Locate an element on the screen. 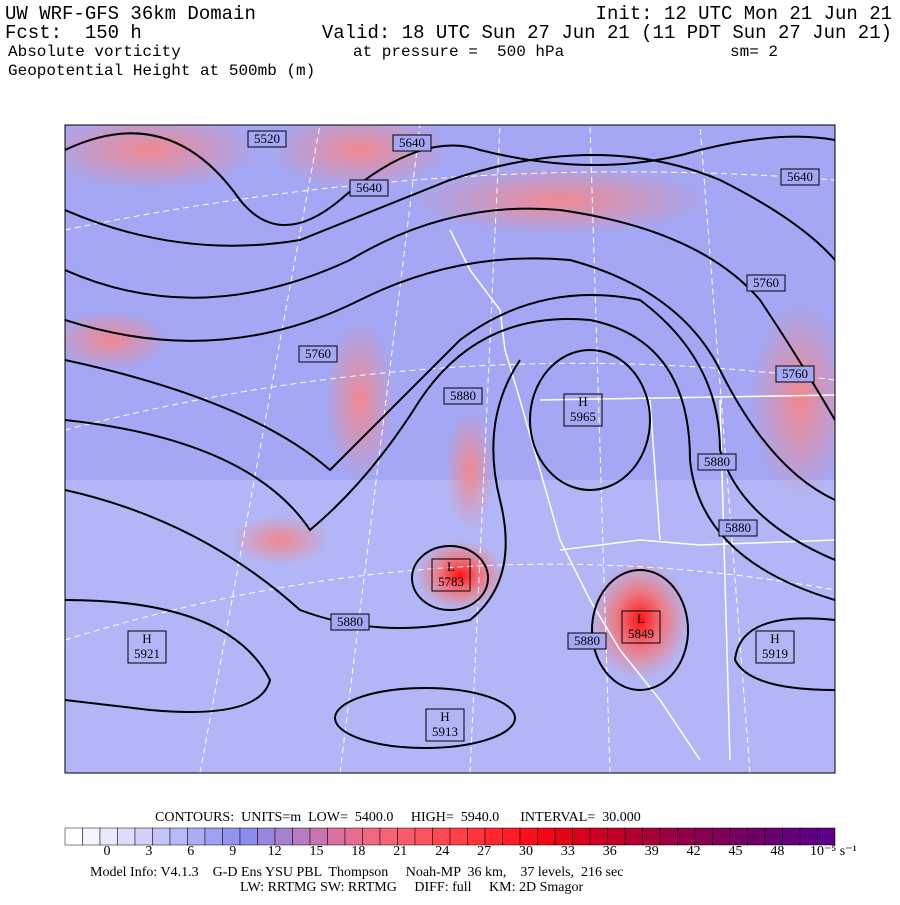 The image size is (900, 905). pressure-center-value: 5919 is located at coordinates (775, 653).